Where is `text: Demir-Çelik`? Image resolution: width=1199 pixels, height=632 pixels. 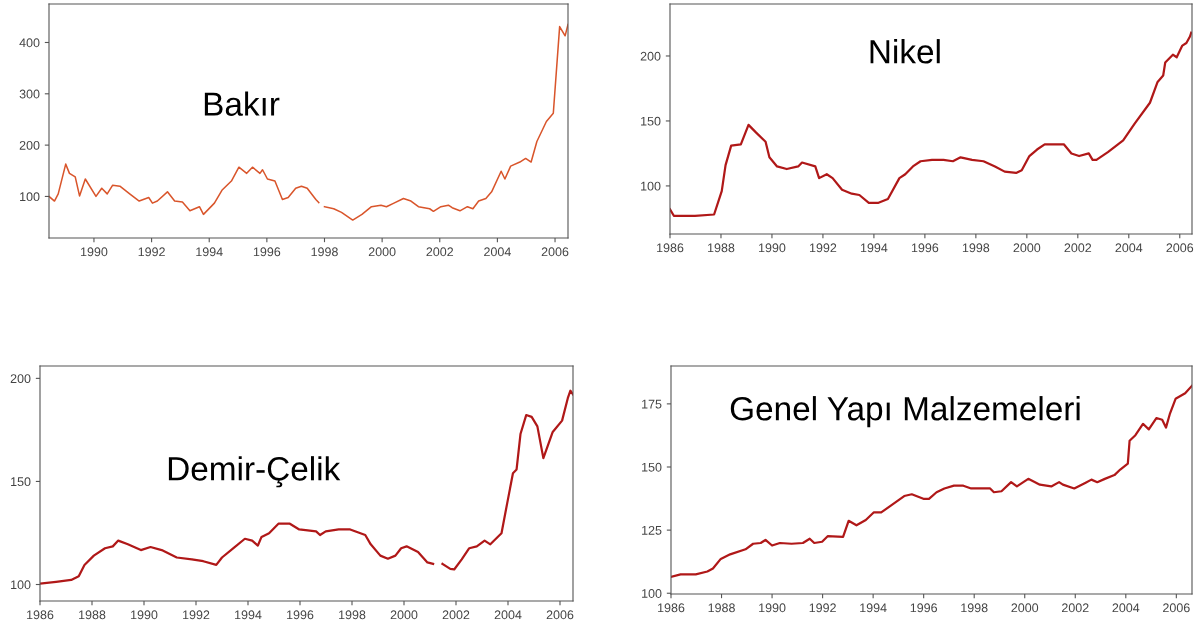
text: Demir-Çelik is located at coordinates (254, 472).